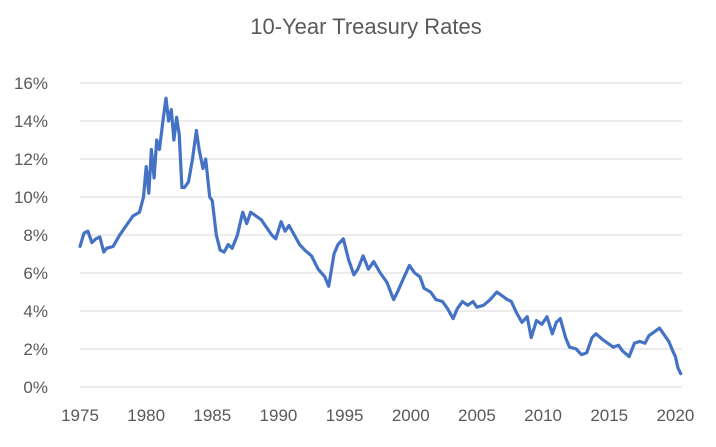  I want to click on y-tick-label: 14%, so click(31, 121).